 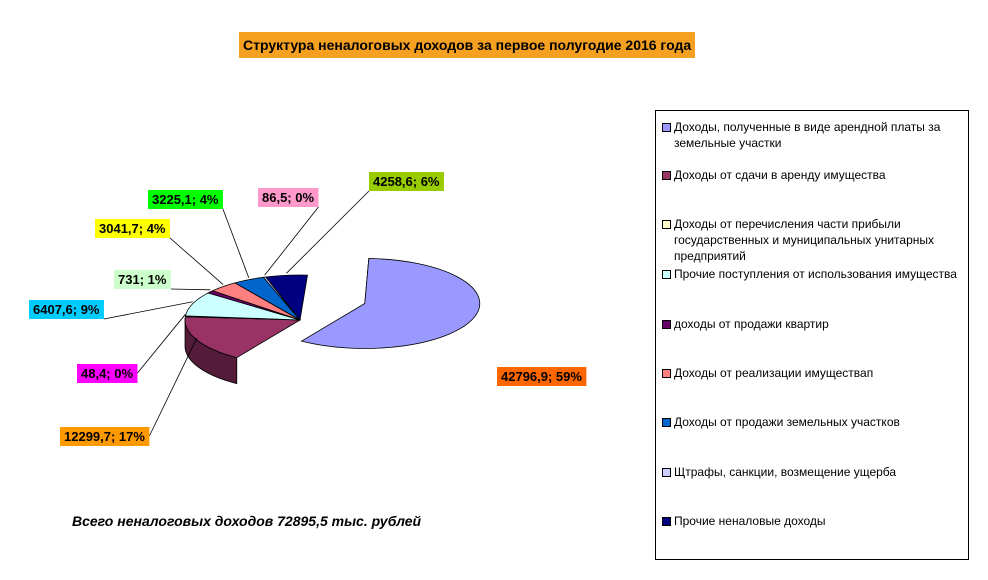 What do you see at coordinates (751, 324) in the screenshot?
I see `legend-label: доходы от продажи квартир` at bounding box center [751, 324].